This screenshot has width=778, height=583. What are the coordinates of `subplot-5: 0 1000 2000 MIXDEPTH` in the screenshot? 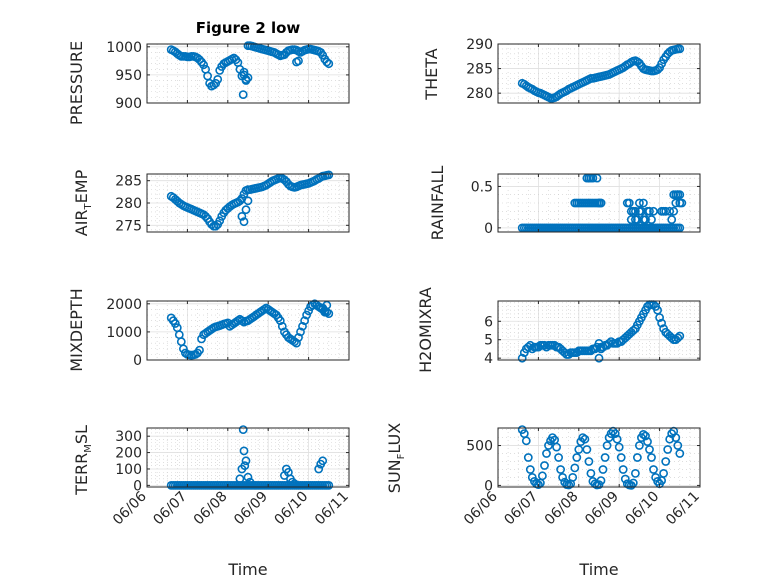 It's located at (208, 330).